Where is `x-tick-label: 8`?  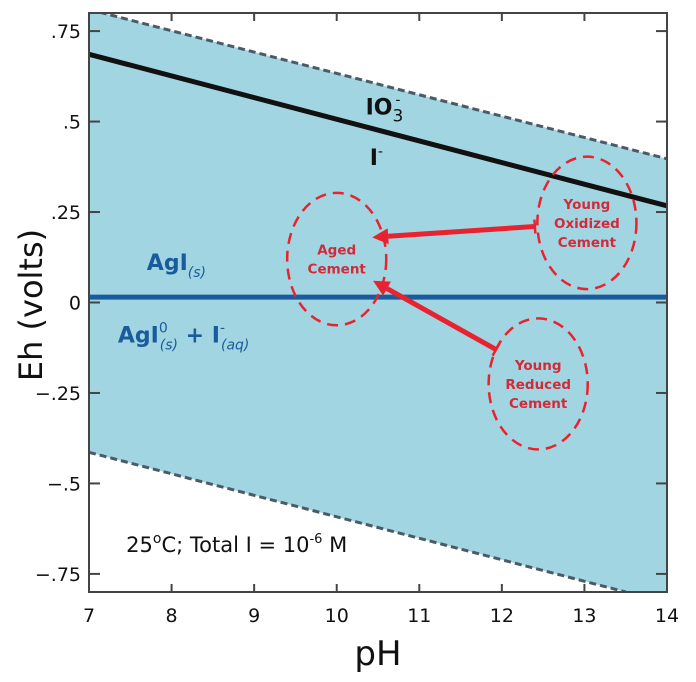 x-tick-label: 8 is located at coordinates (172, 616).